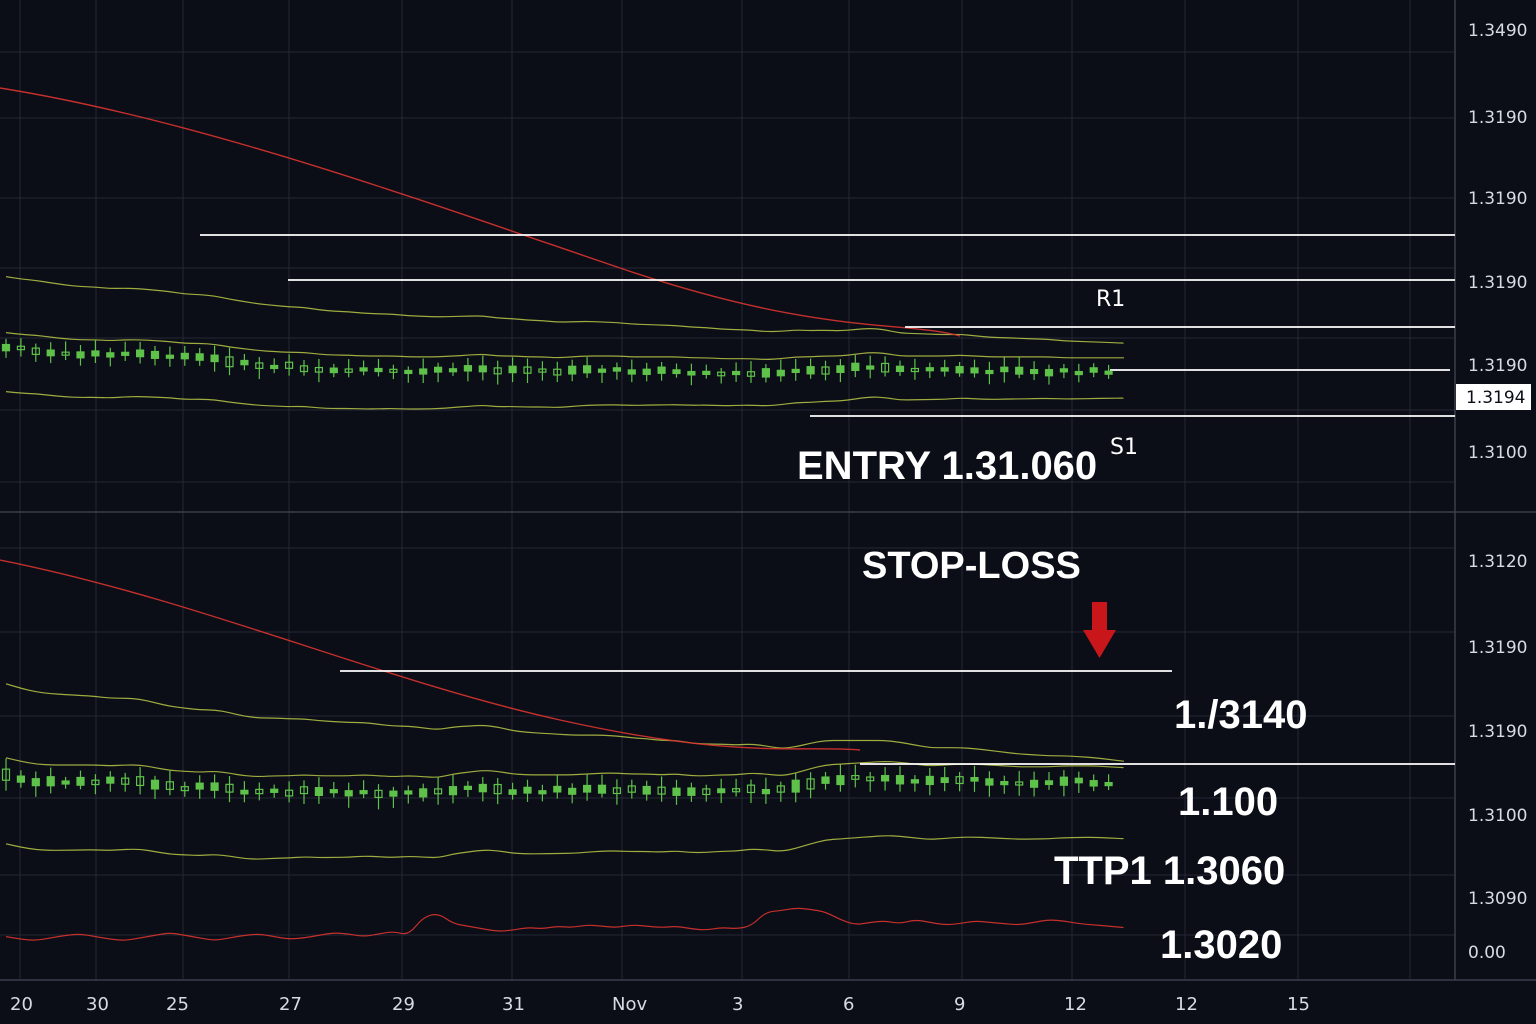 The height and width of the screenshot is (1024, 1536). I want to click on upper-band-top, so click(565, 310).